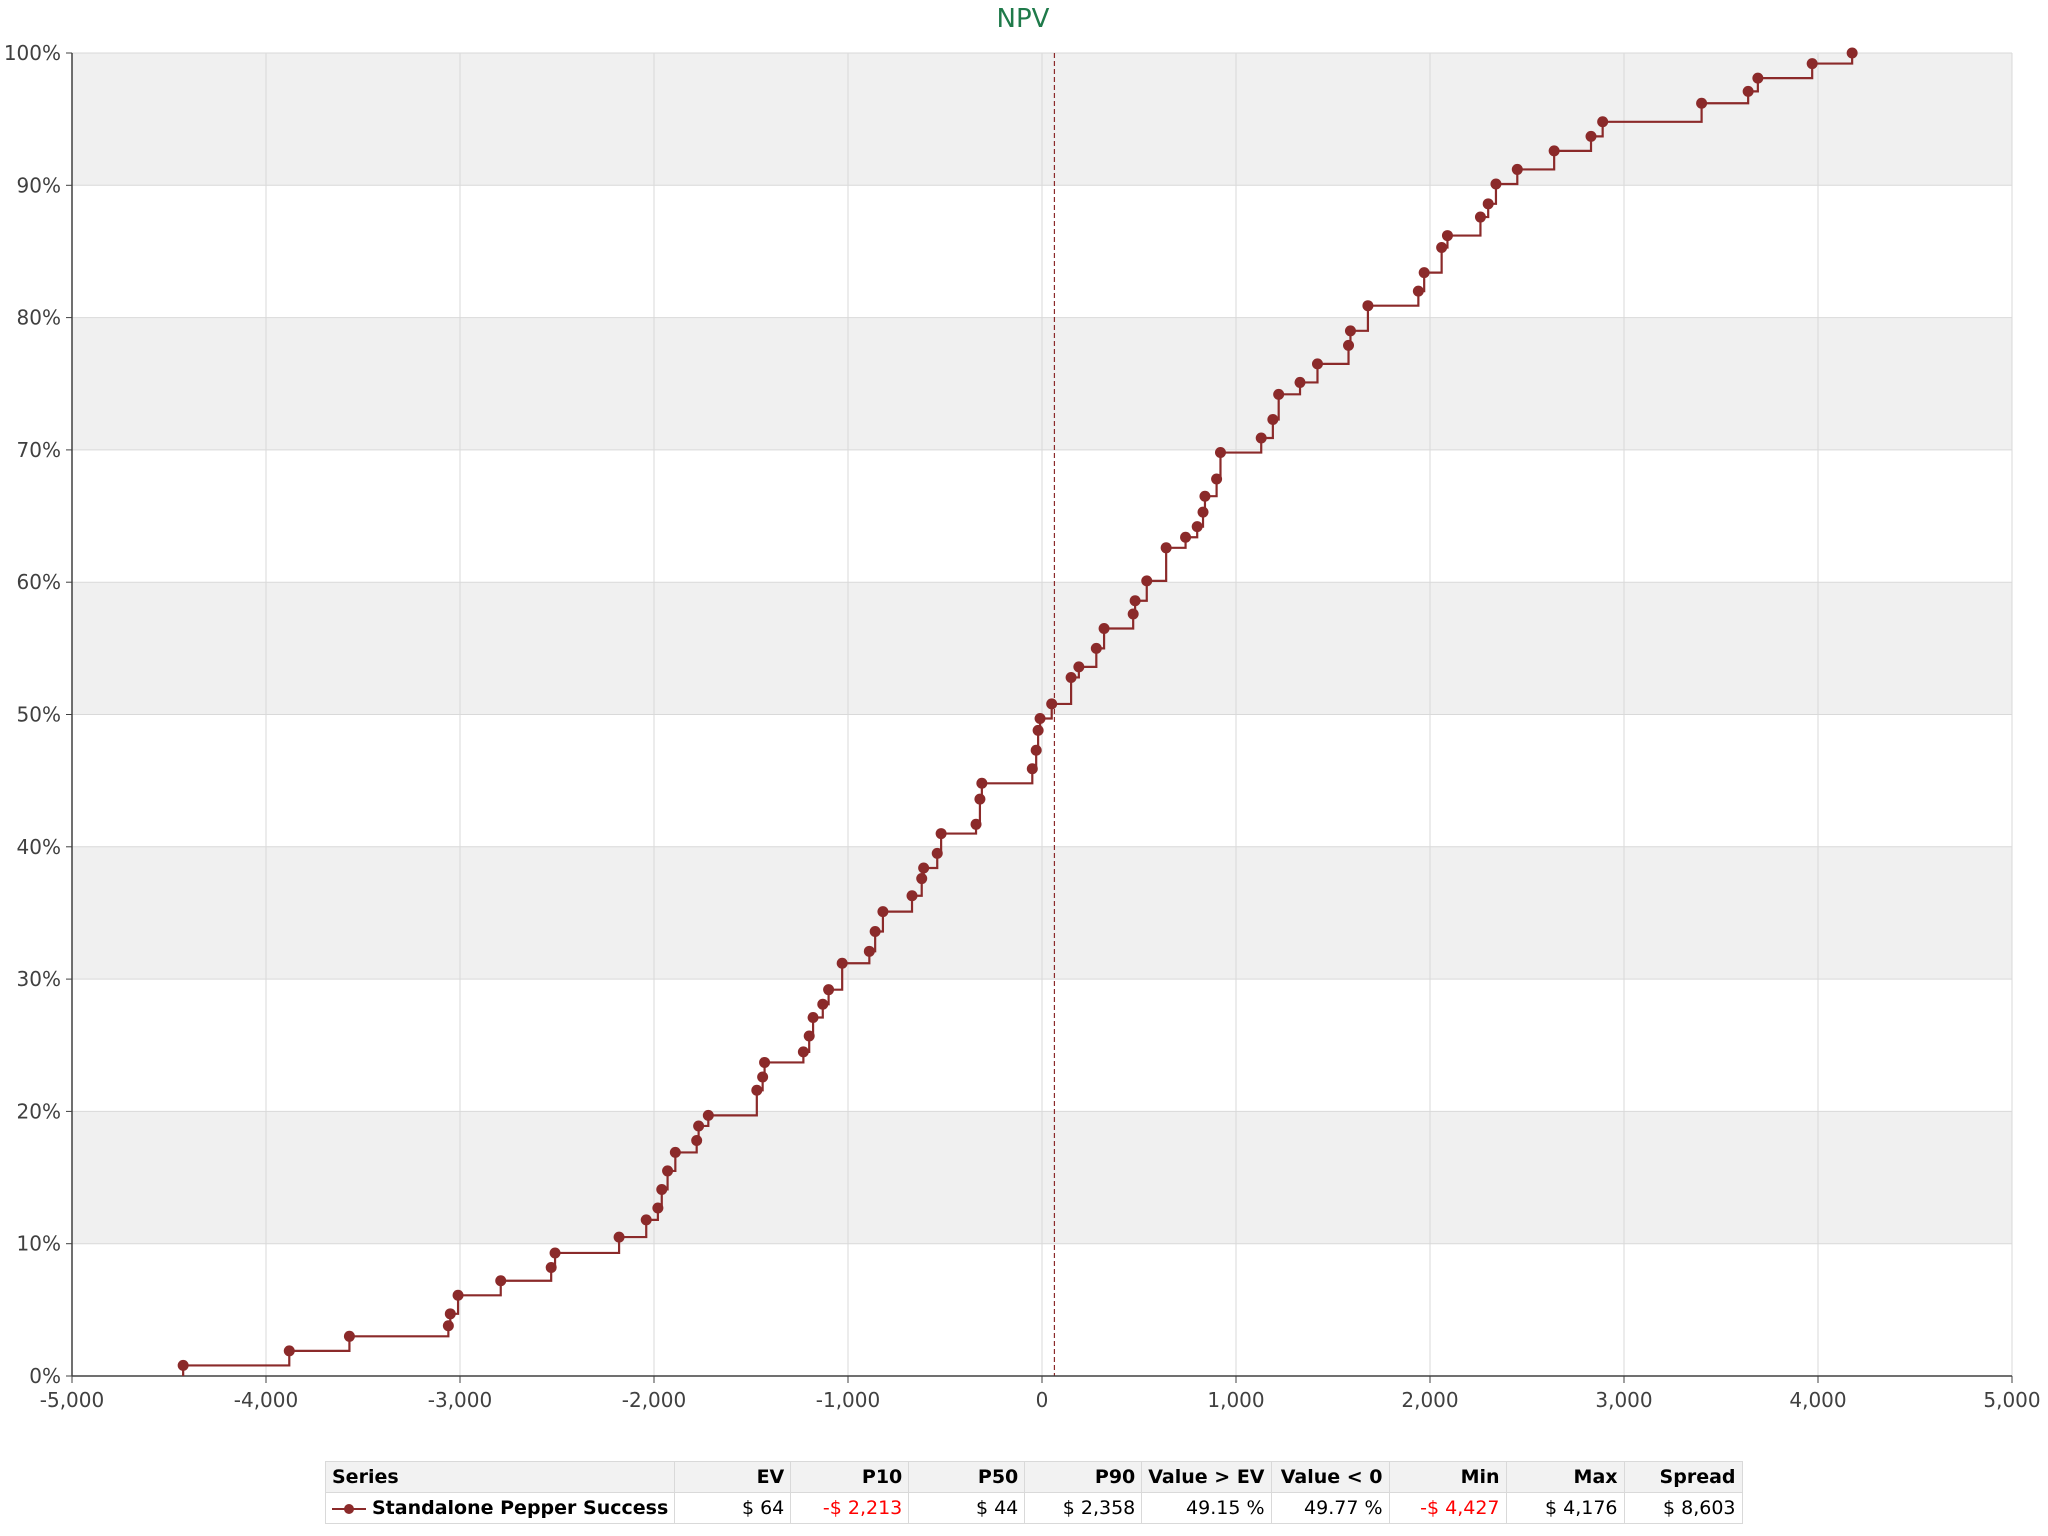 The image size is (2048, 1536). Describe the element at coordinates (39, 1111) in the screenshot. I see `y-tick-label: 20%` at that location.